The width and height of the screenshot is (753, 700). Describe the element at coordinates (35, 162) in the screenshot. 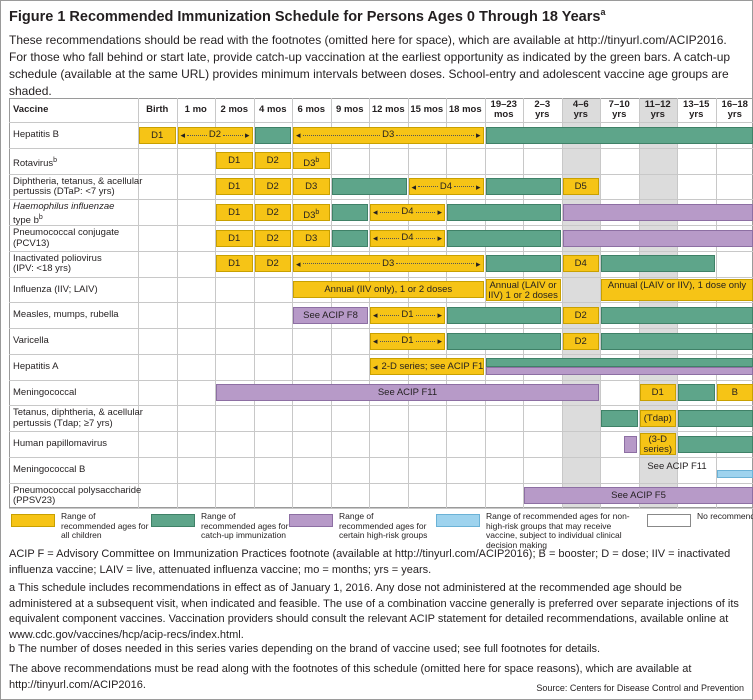

I see `vaccine-name: Rotavirusb` at that location.